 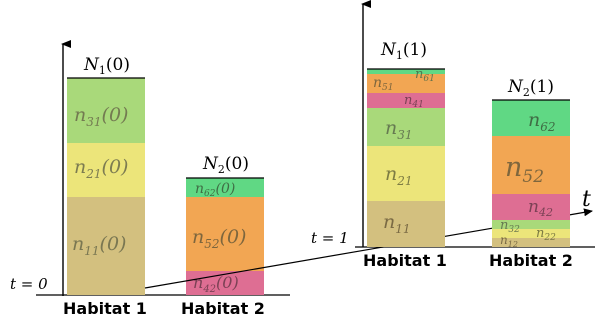 I want to click on t0-h2-seg-n62, so click(x=225, y=187).